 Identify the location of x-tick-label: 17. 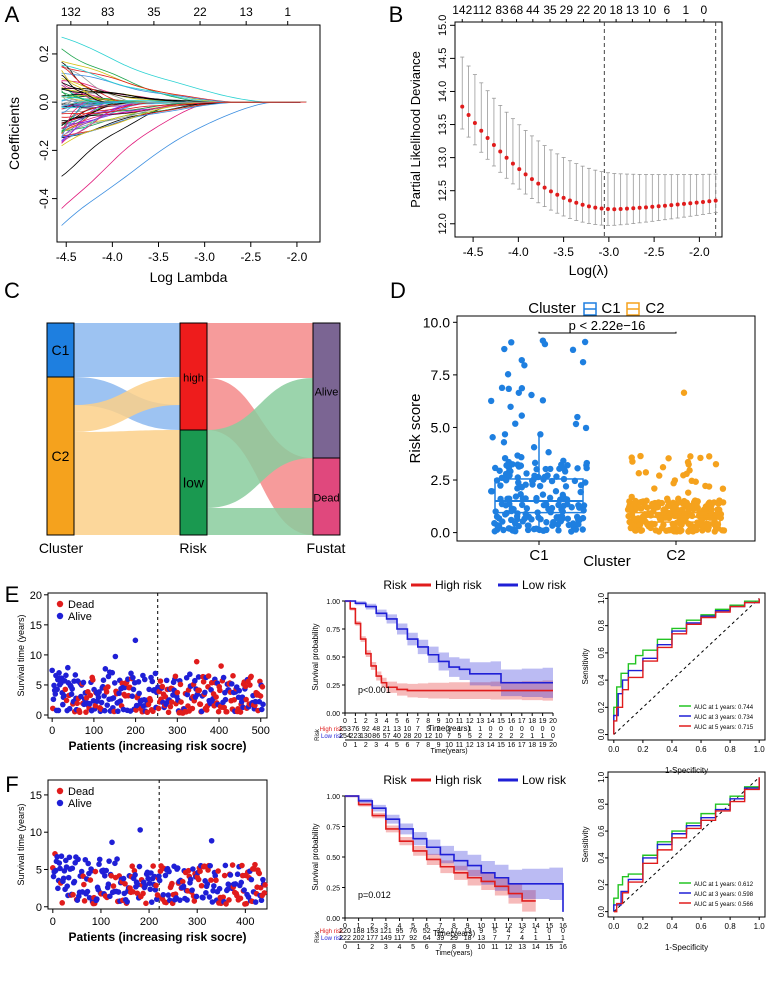
(522, 721).